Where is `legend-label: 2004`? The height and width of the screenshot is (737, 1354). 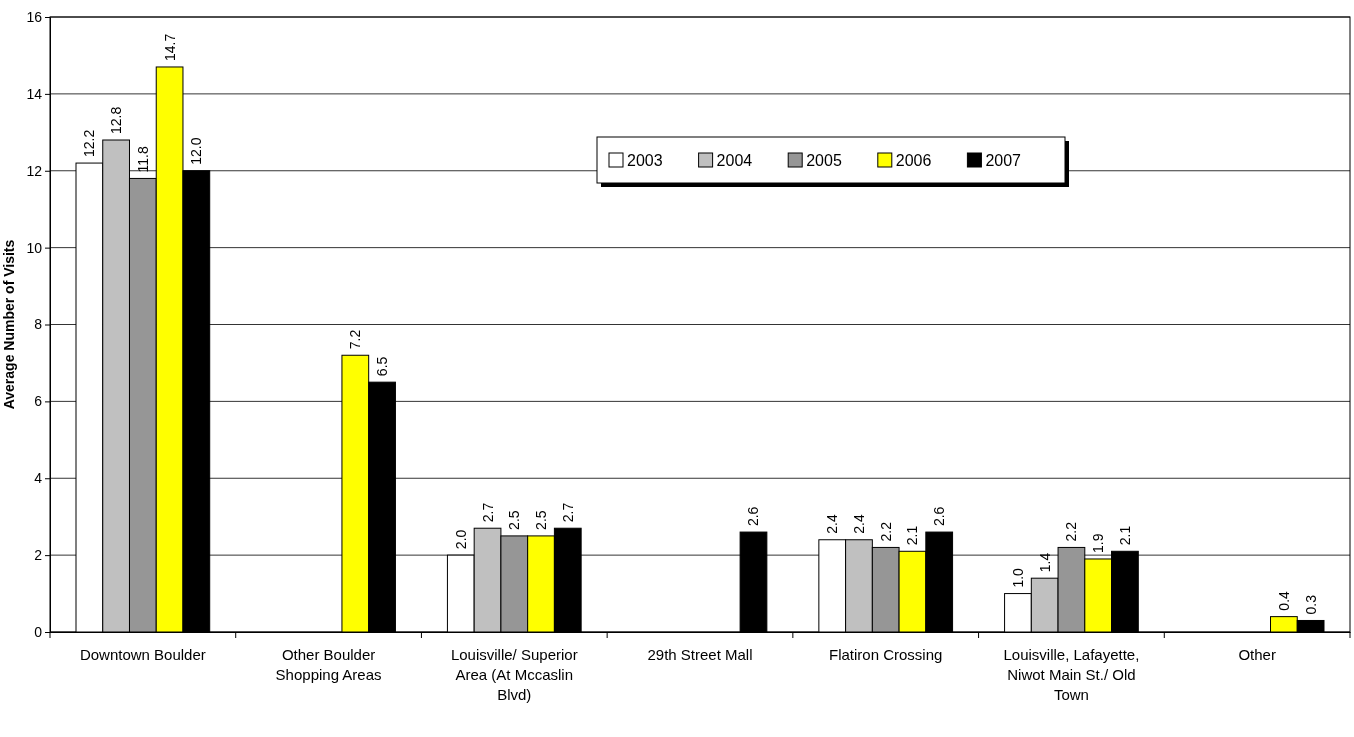
legend-label: 2004 is located at coordinates (734, 160).